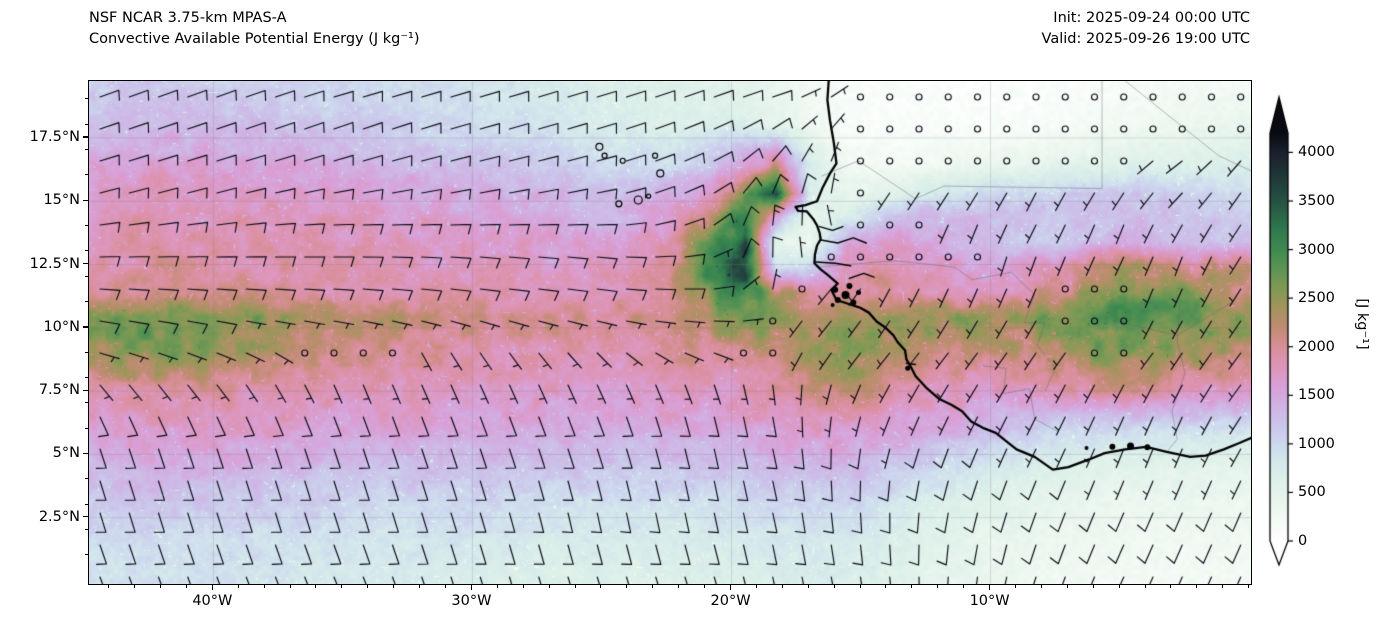 This screenshot has width=1397, height=628. What do you see at coordinates (1312, 492) in the screenshot?
I see `colorbar-tick-label: 500` at bounding box center [1312, 492].